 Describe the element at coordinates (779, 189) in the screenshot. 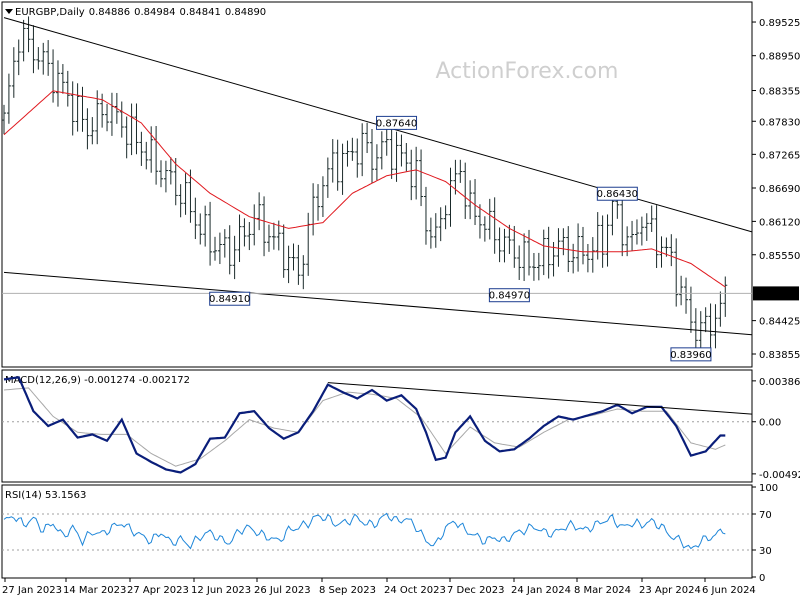

I see `y-tick-label: 0.86690` at that location.